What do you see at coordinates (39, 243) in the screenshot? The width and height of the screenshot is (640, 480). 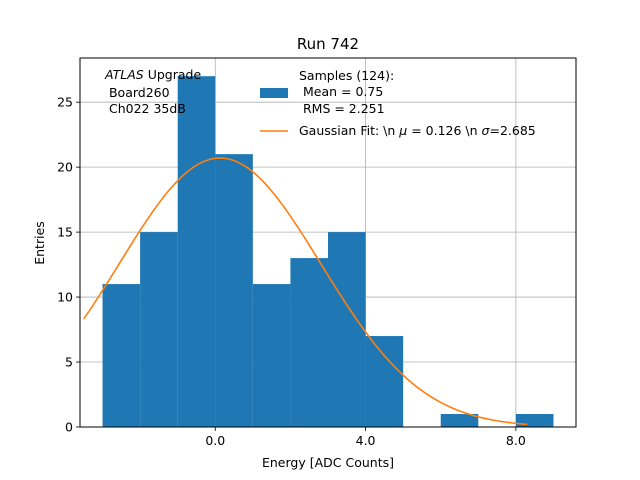 I see `y-axis-label: Entries` at bounding box center [39, 243].